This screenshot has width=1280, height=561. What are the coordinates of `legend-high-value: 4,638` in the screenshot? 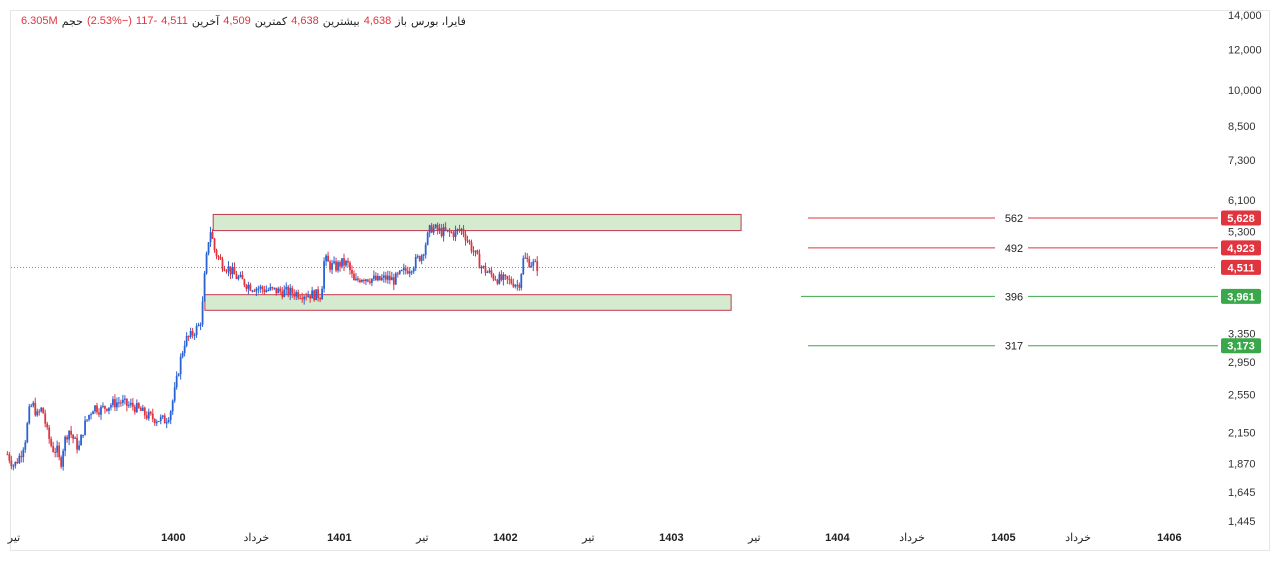 It's located at (305, 21).